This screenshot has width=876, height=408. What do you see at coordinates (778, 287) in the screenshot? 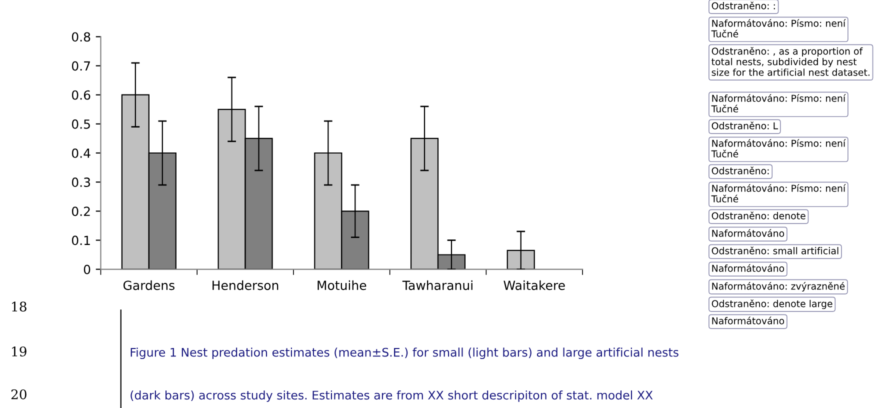
I see `text: Naformátováno: zvýrazněné` at bounding box center [778, 287].